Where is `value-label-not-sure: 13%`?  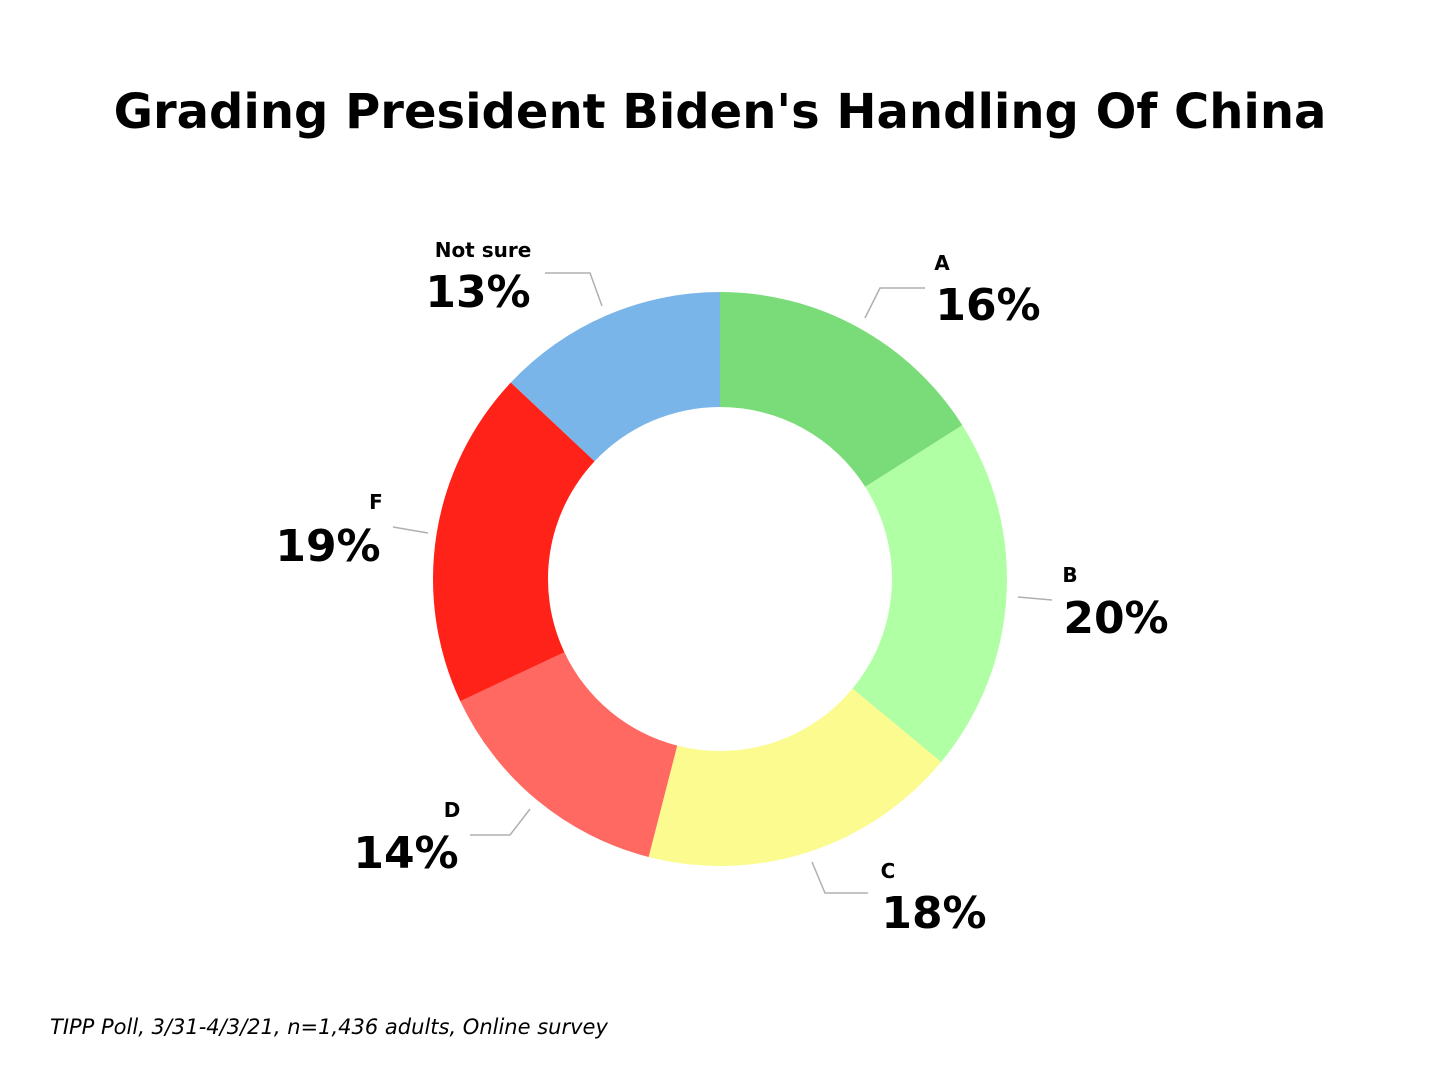 value-label-not-sure: 13% is located at coordinates (477, 292).